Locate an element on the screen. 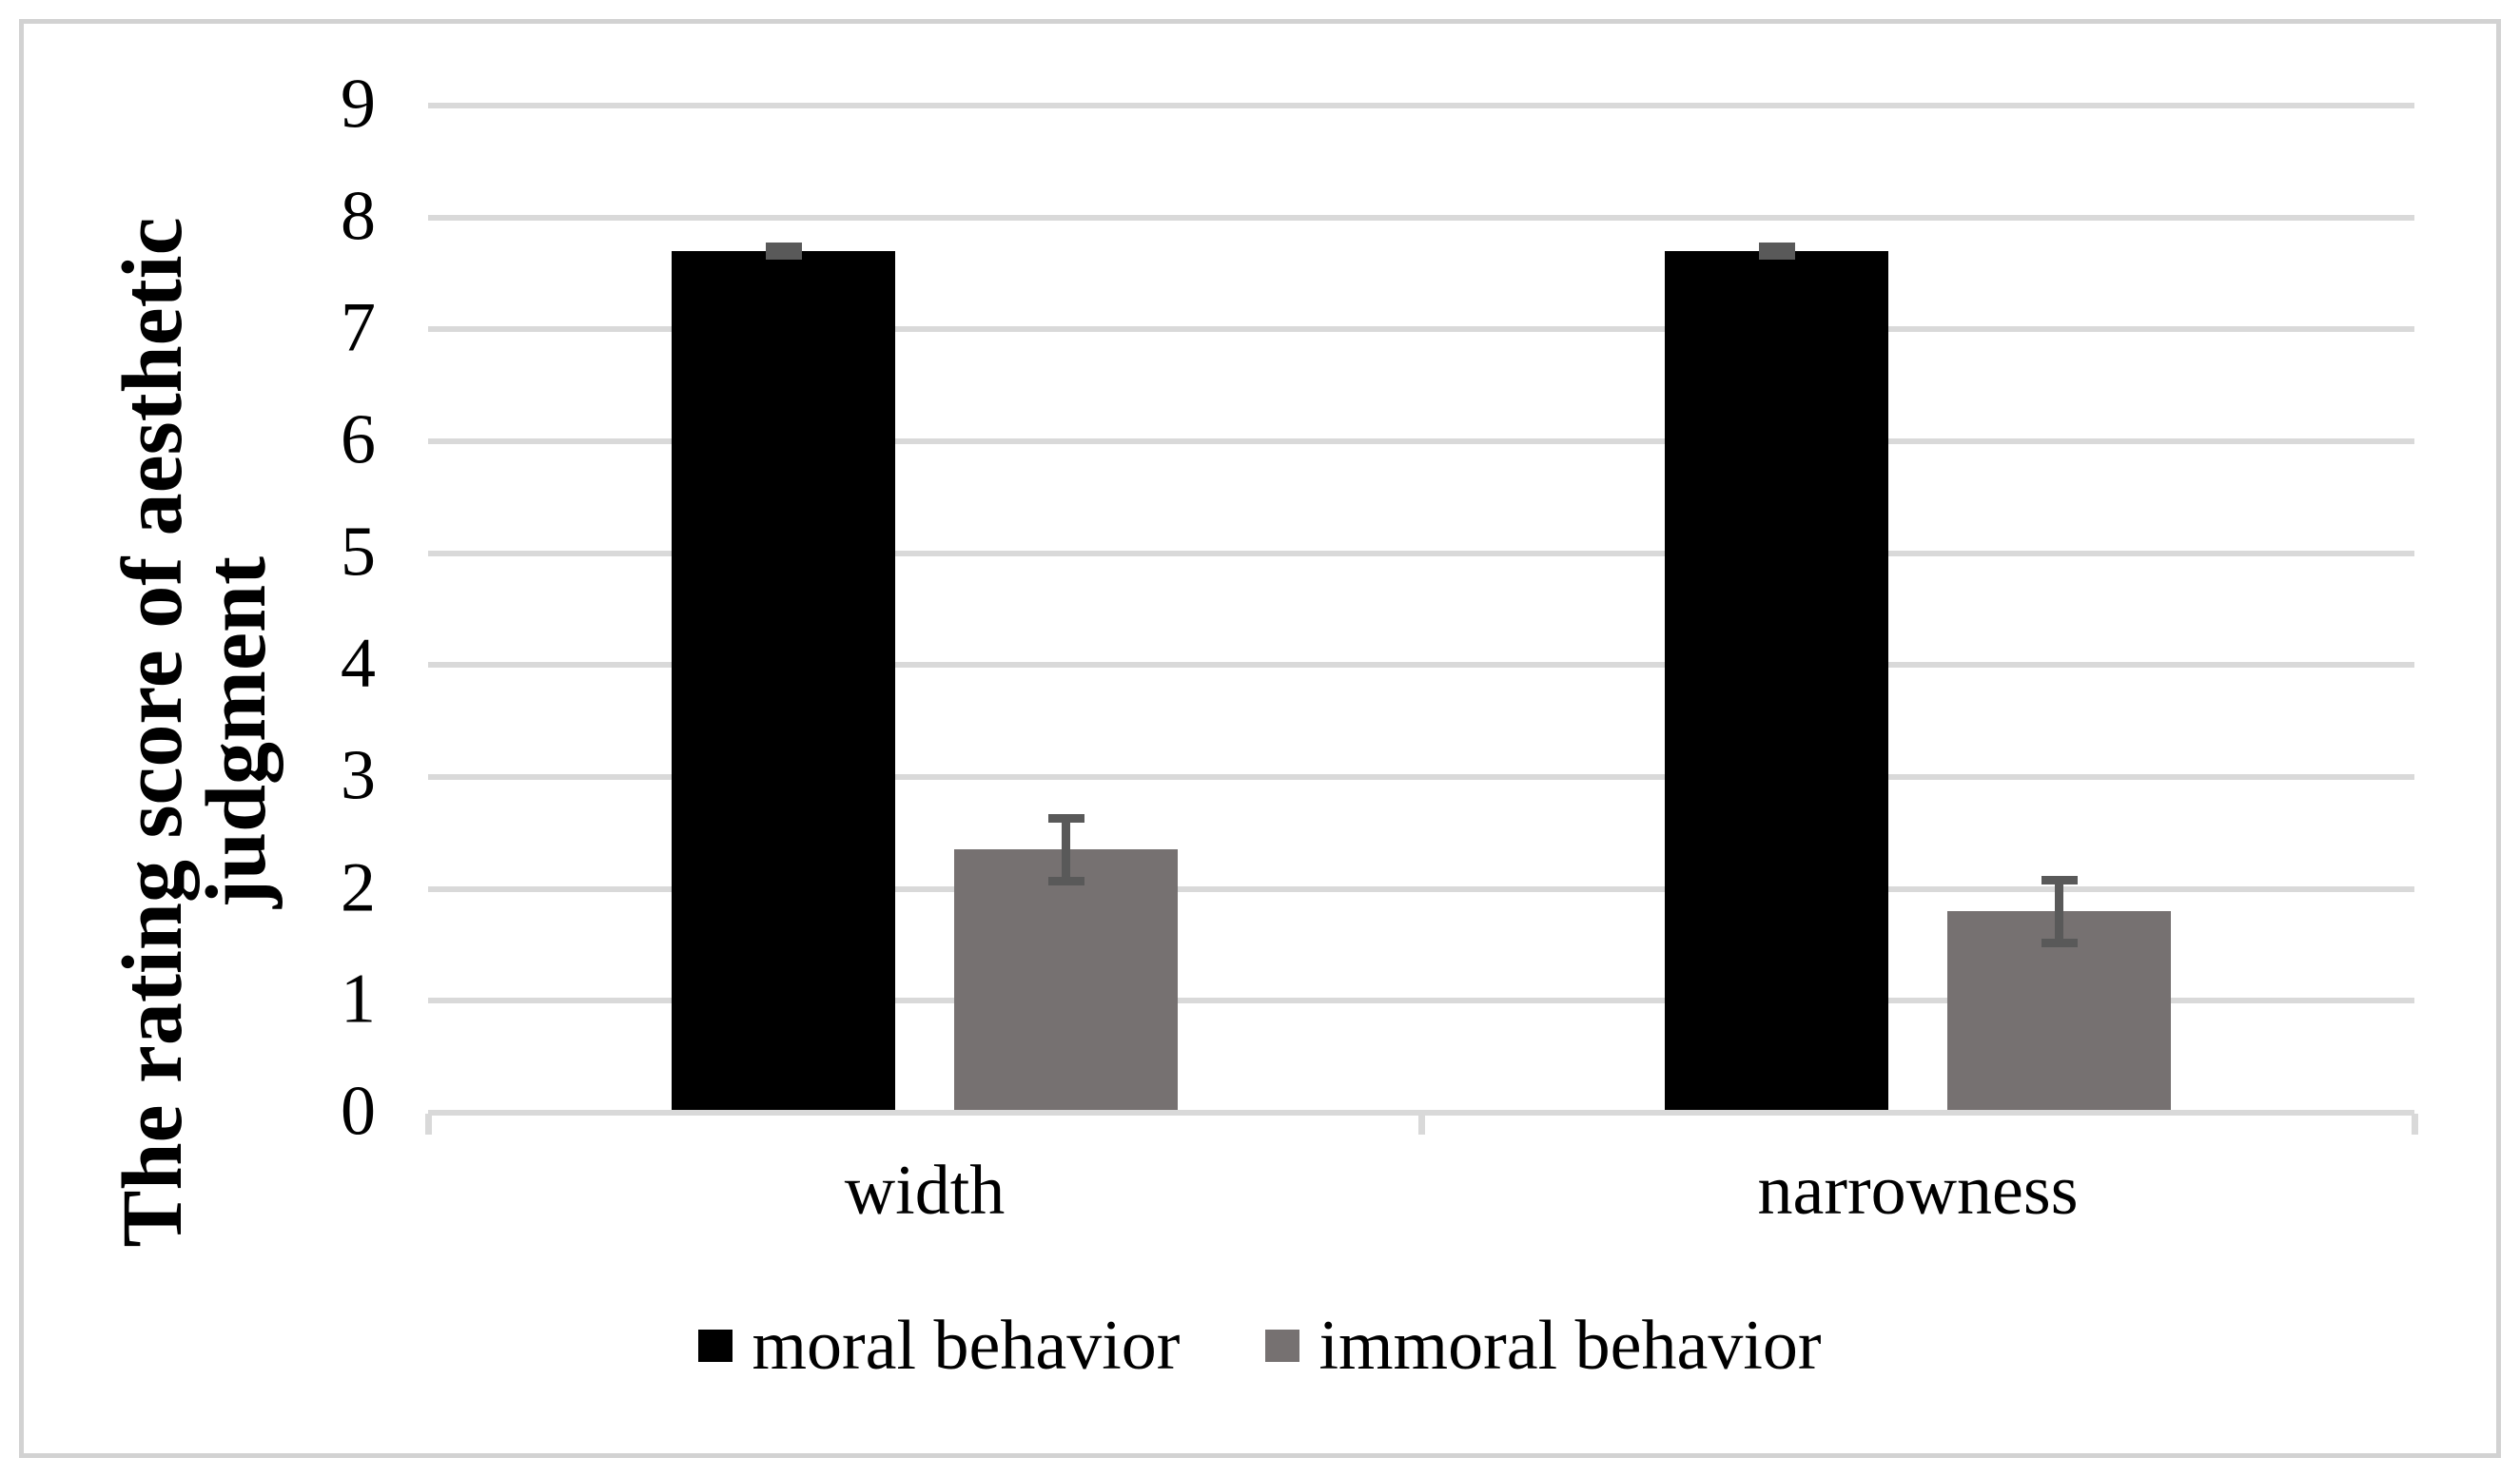 The image size is (2520, 1477). gridline-y3 is located at coordinates (1421, 776).